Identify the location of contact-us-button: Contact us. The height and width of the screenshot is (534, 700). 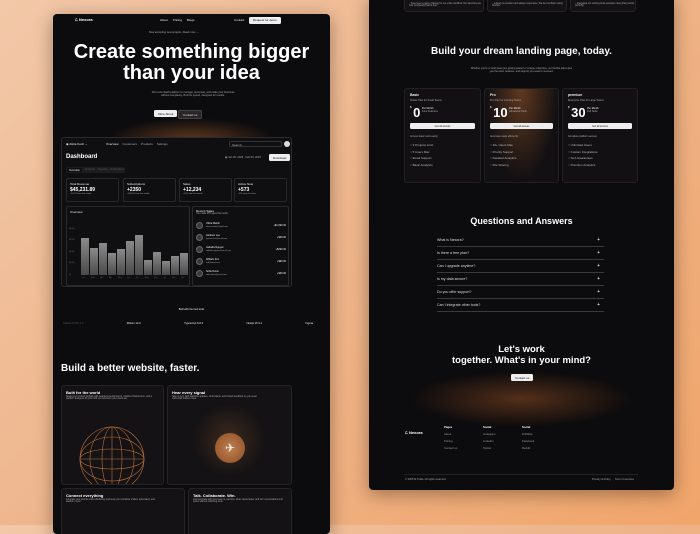
(190, 114).